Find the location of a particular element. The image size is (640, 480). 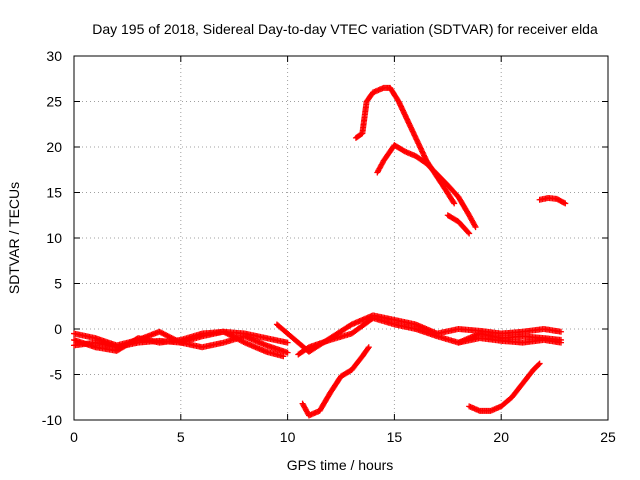

x-tick-label: 20 is located at coordinates (501, 437).